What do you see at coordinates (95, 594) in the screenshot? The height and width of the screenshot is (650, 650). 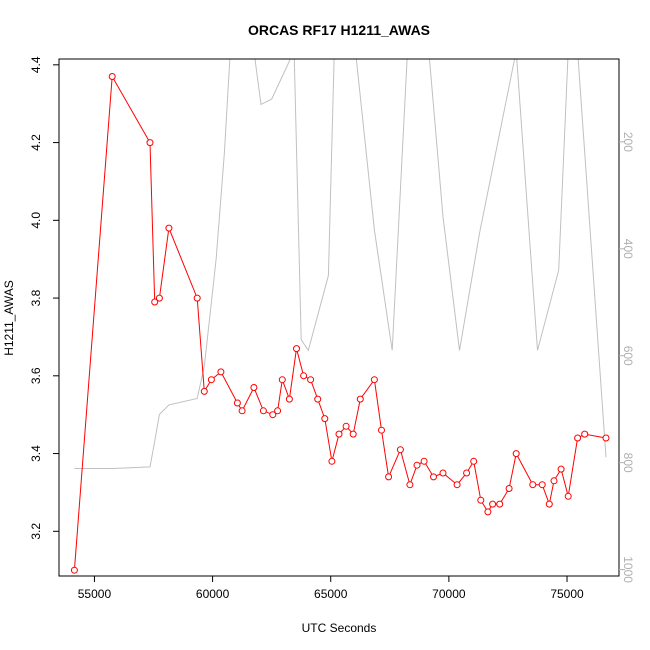 I see `x-tick-label: 55000` at bounding box center [95, 594].